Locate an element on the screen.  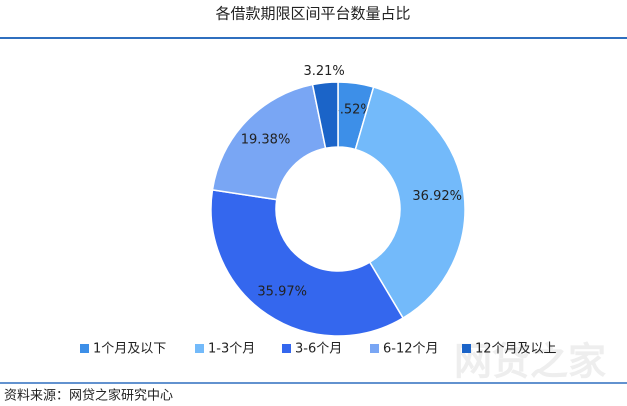
chart-title: 各借款期限区间平台数量占比 is located at coordinates (312, 14).